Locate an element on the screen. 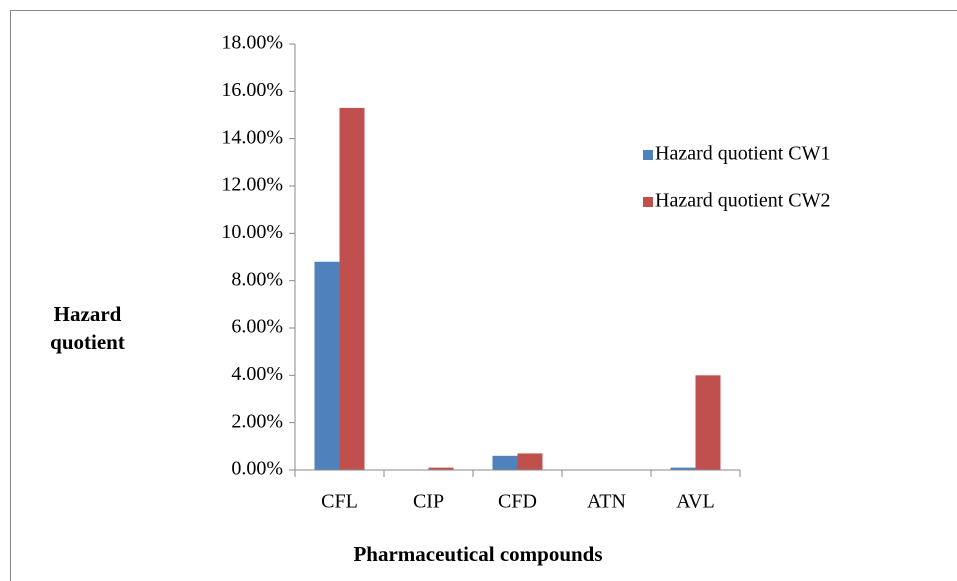 Image resolution: width=957 pixels, height=581 pixels. y-tick-label: 16.00% is located at coordinates (252, 90).